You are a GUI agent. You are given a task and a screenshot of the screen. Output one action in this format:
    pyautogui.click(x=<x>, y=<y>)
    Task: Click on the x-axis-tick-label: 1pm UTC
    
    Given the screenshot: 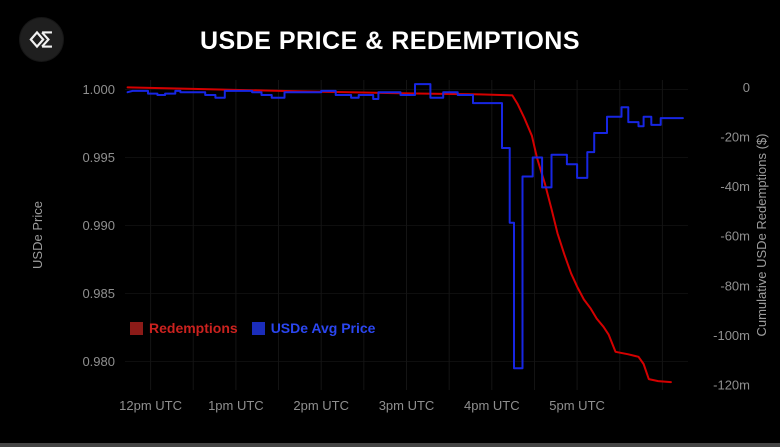 What is the action you would take?
    pyautogui.click(x=236, y=405)
    